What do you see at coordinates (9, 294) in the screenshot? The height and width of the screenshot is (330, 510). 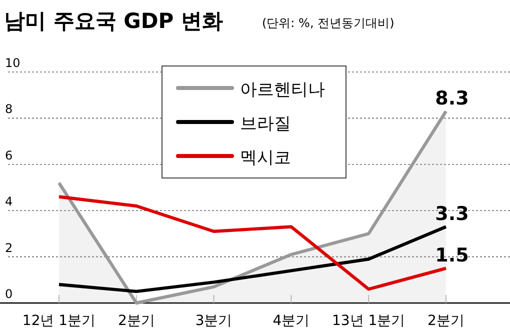 I see `y-tick-label: 0` at bounding box center [9, 294].